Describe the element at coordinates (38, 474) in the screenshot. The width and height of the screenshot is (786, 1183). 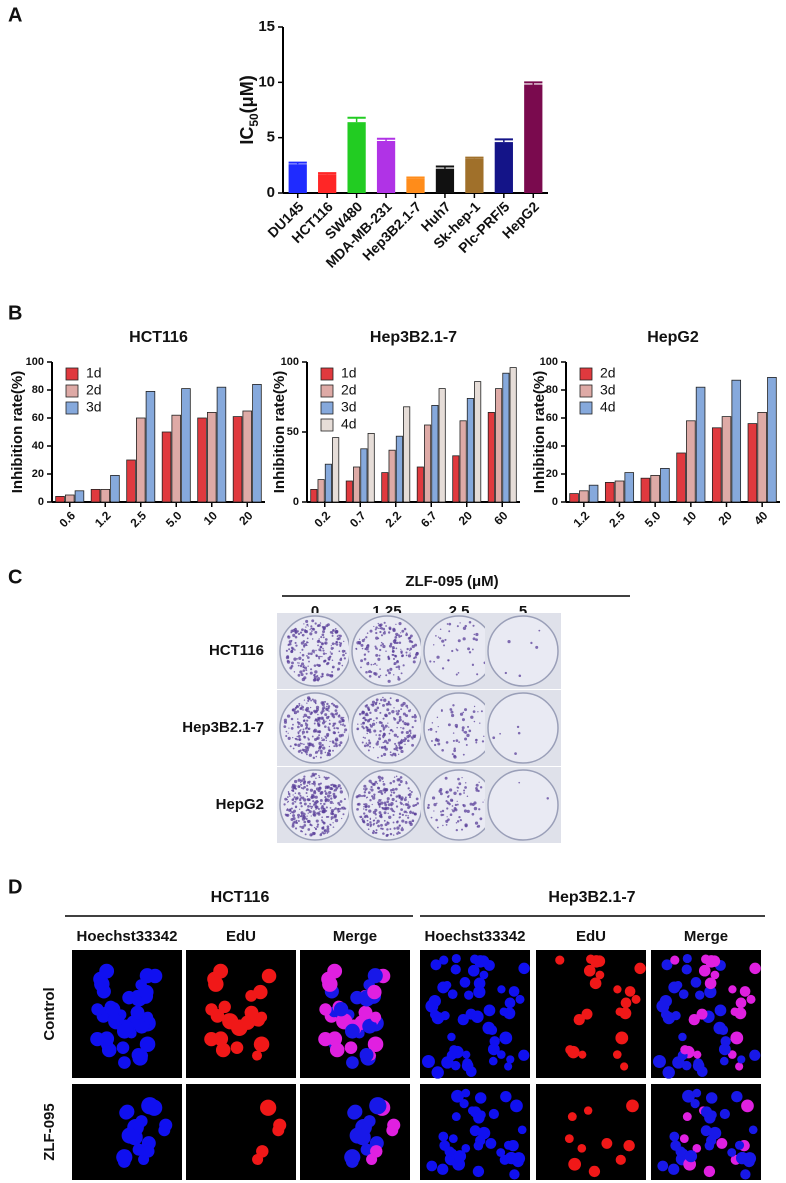
I see `y-tick-label: 20` at that location.